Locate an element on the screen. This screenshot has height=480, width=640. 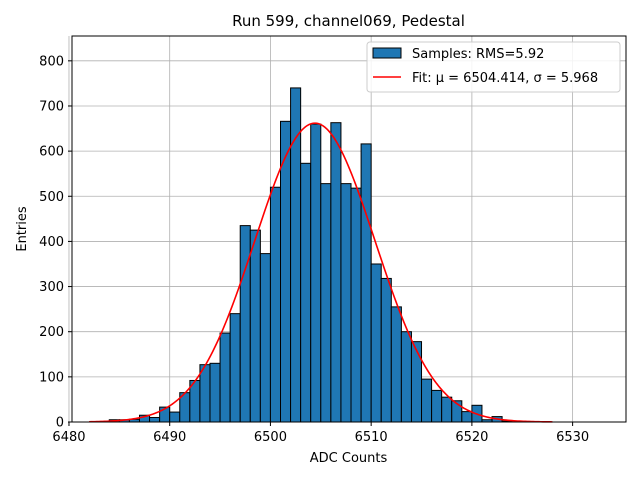
x-tick-label: 6500 is located at coordinates (270, 437).